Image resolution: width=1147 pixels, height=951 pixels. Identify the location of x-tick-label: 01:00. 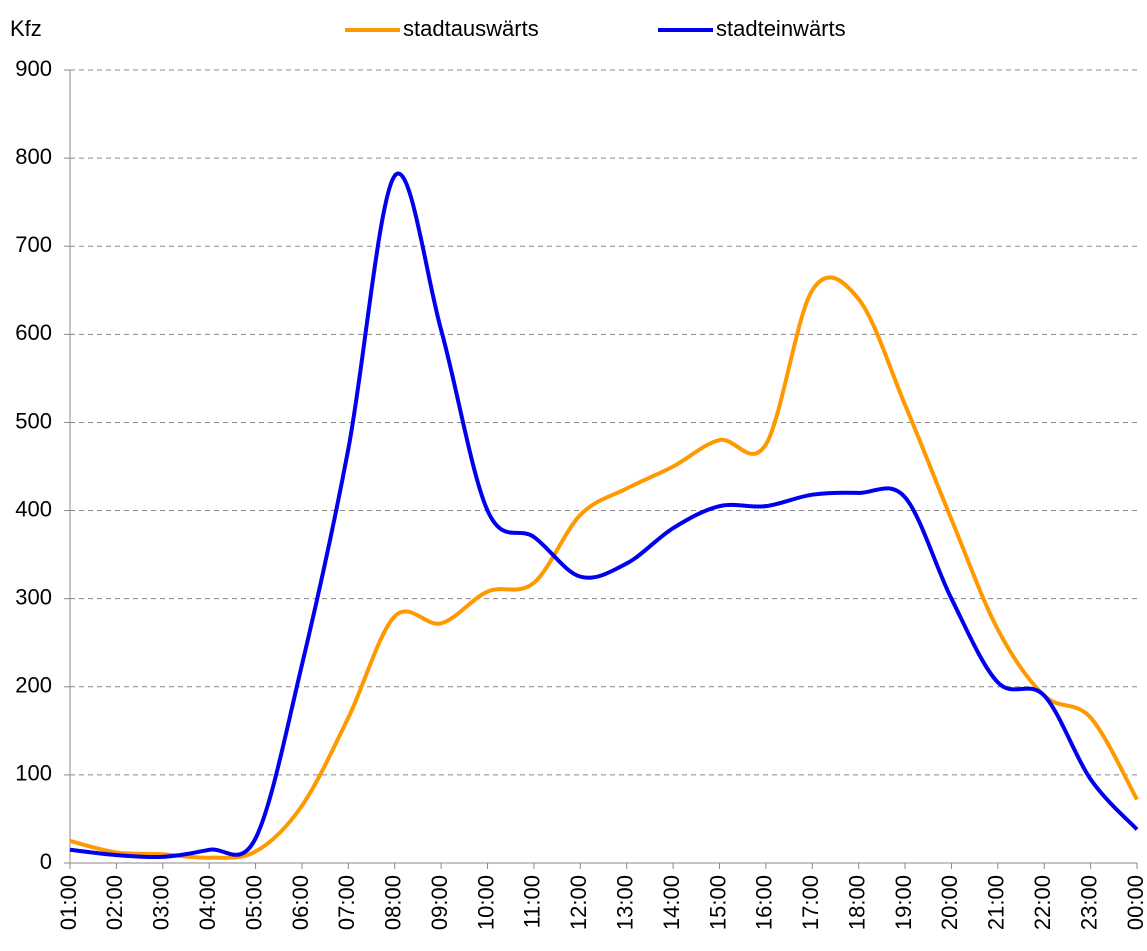
(68, 902).